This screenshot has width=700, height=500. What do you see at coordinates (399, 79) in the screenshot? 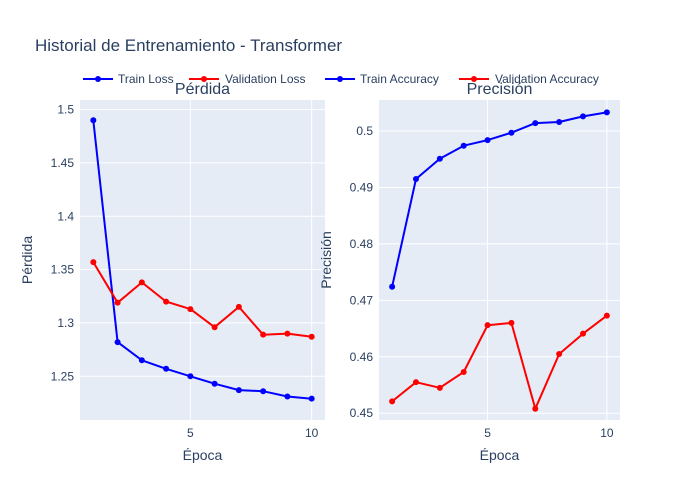
I see `legend-label-train-accuracy: Train Accuracy` at bounding box center [399, 79].